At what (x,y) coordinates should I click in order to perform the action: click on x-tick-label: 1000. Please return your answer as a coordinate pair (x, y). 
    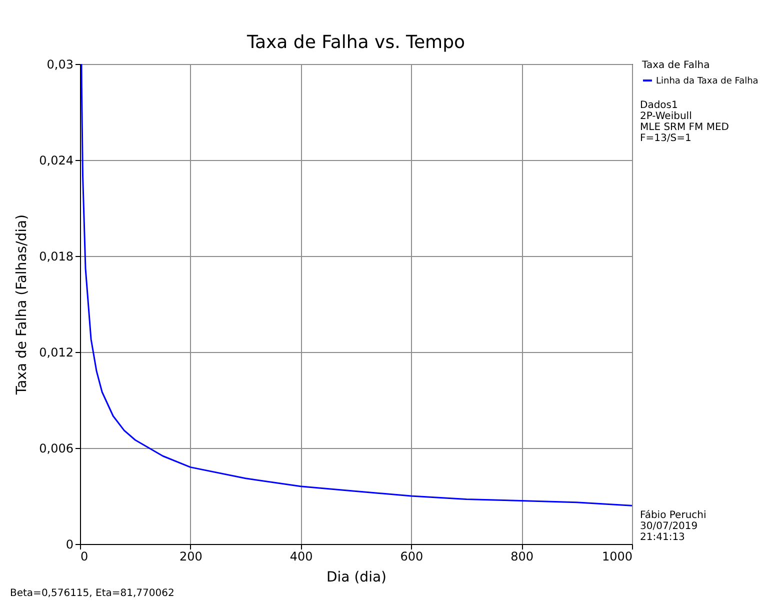
    Looking at the image, I should click on (617, 557).